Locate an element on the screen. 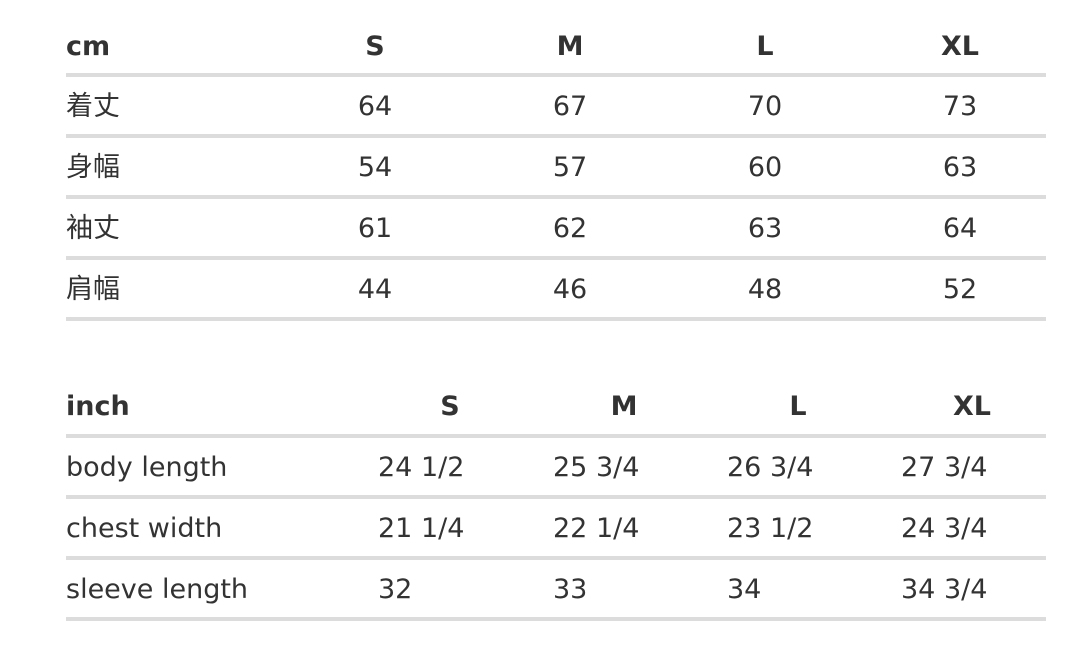  inch-cell: 23 1/2 is located at coordinates (770, 528).